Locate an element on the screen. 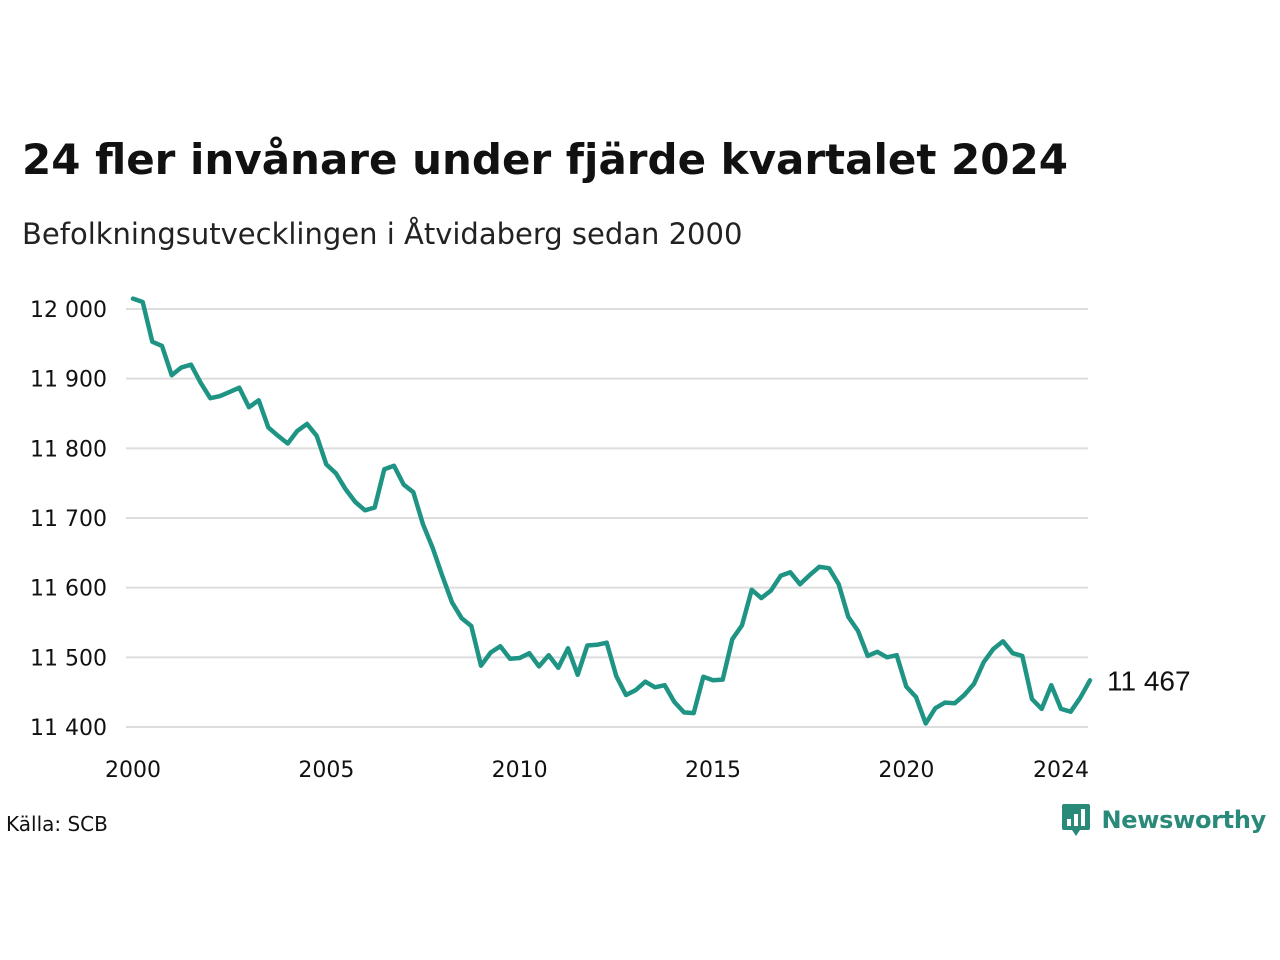 This screenshot has height=960, width=1280. x-tick-label: 2015 is located at coordinates (713, 770).